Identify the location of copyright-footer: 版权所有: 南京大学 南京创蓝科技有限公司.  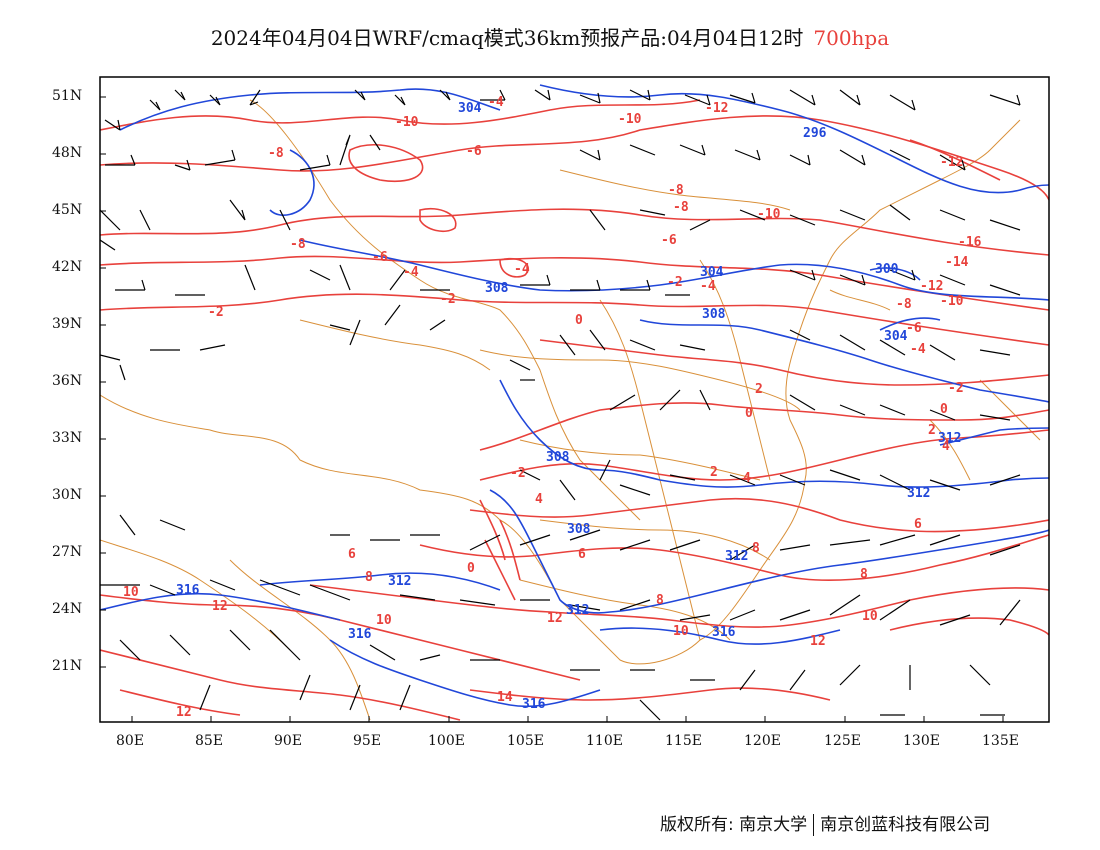
(825, 823).